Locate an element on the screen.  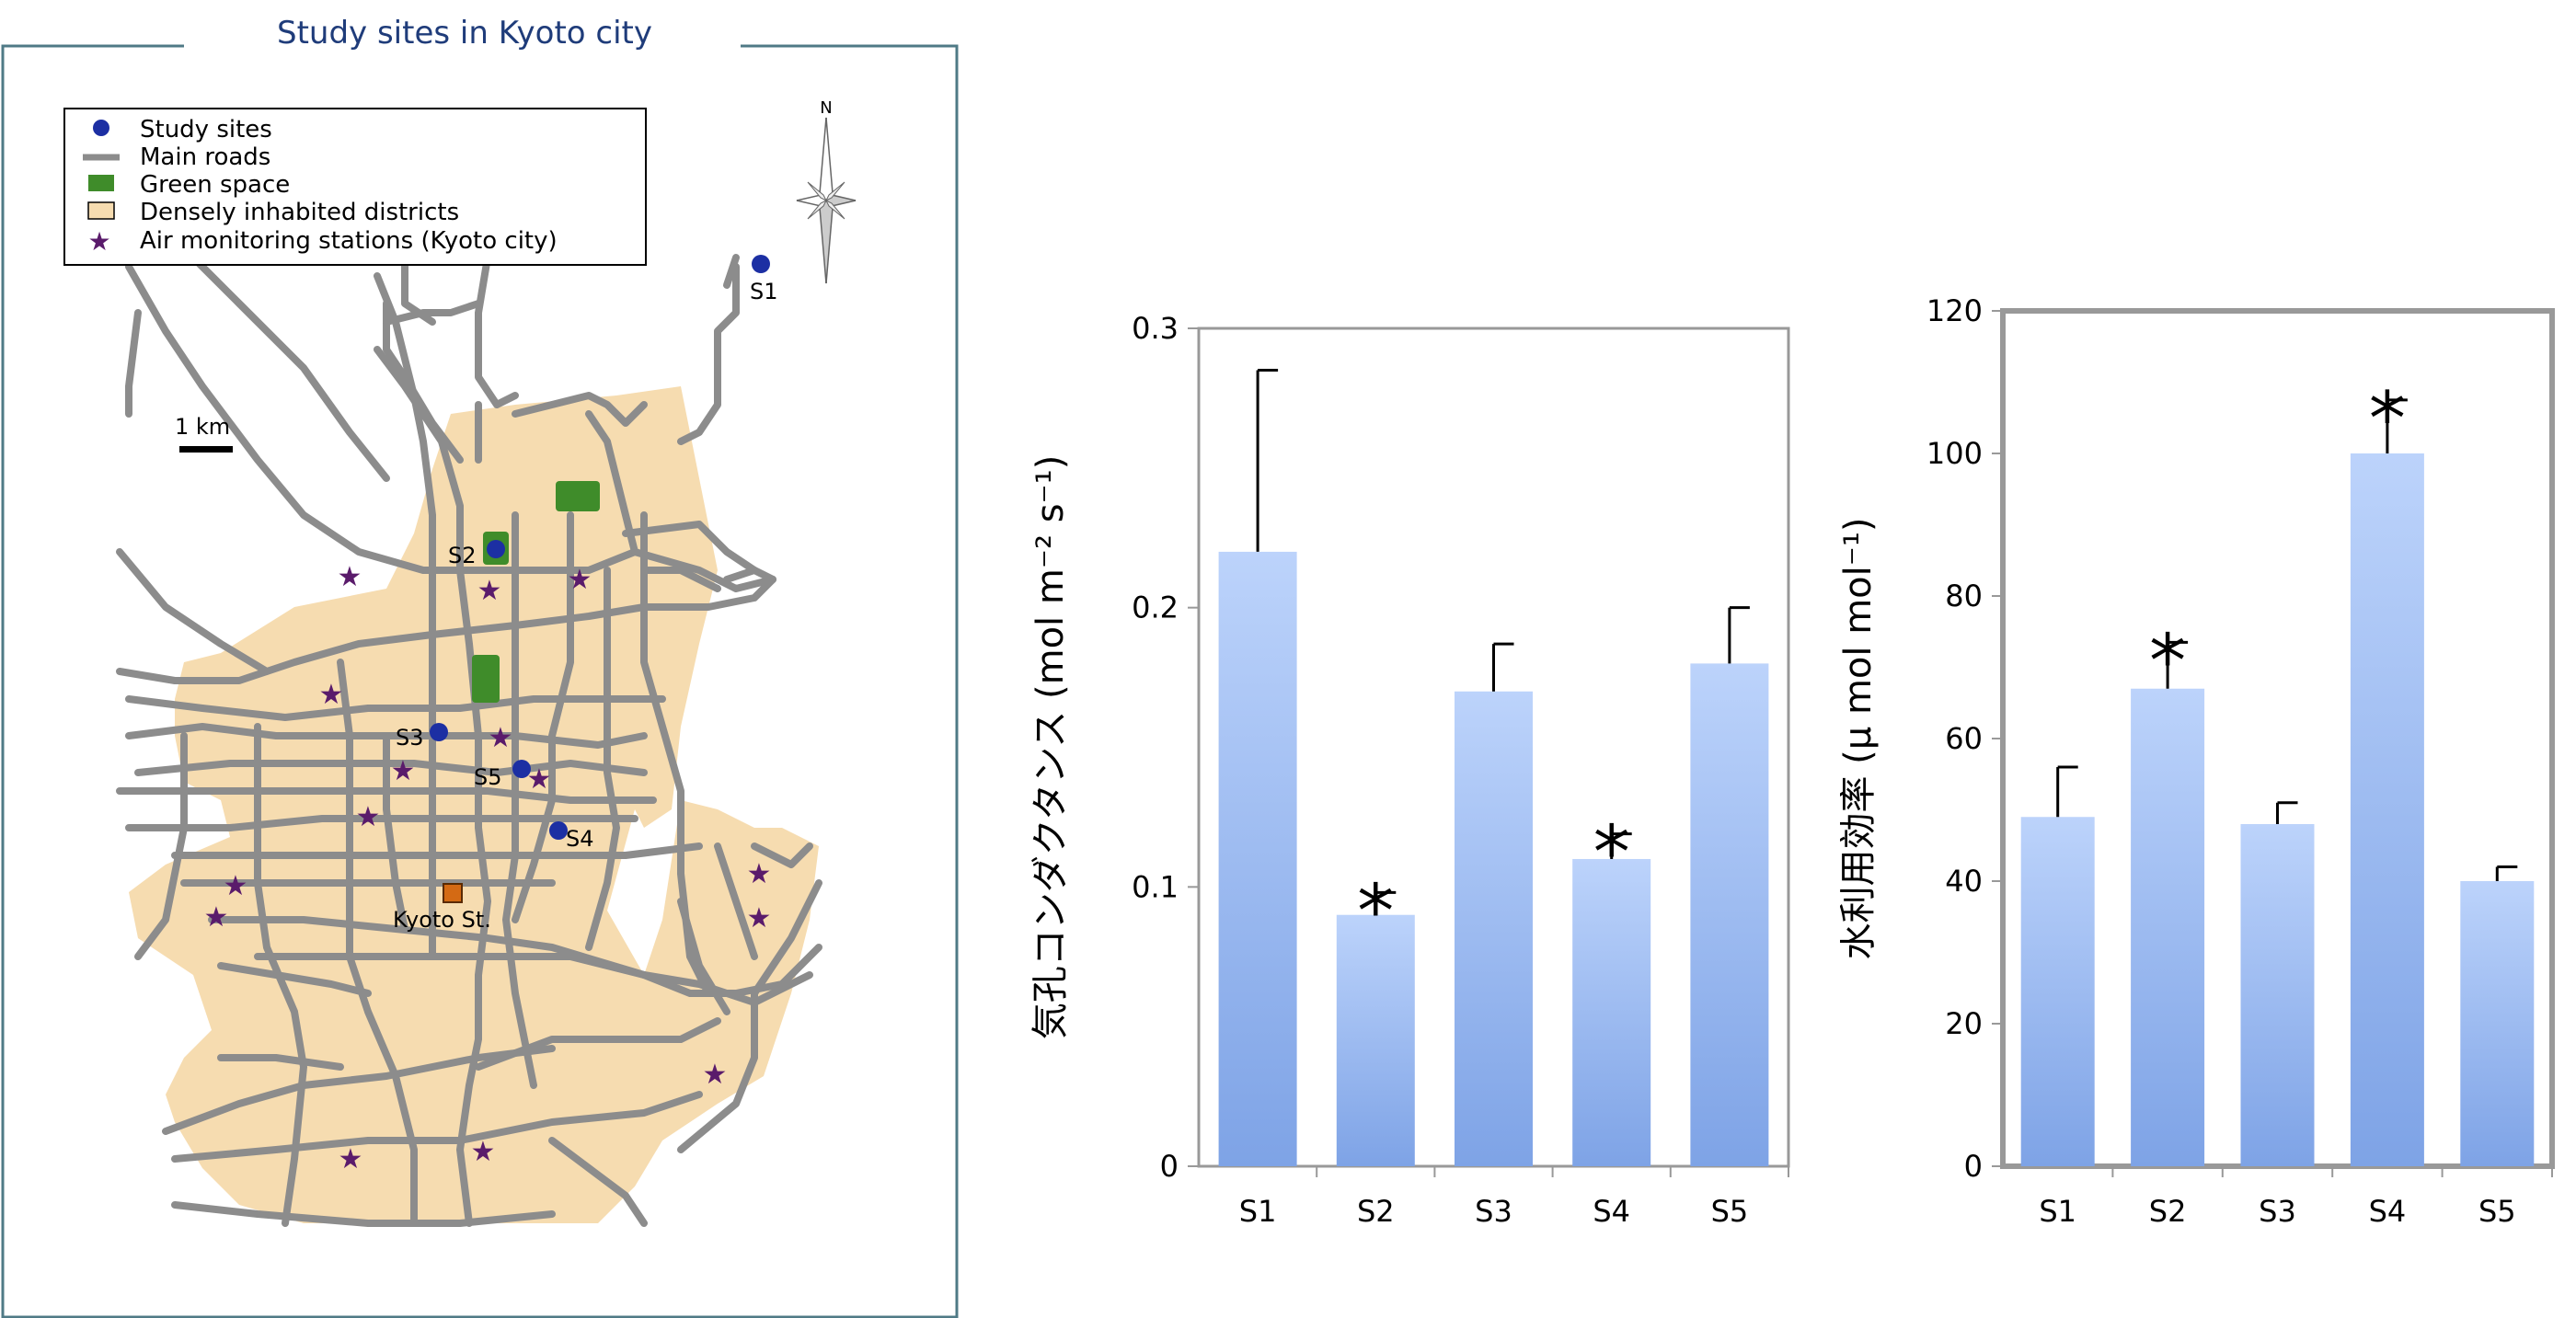
y-tick-label: 100 is located at coordinates (1955, 453).